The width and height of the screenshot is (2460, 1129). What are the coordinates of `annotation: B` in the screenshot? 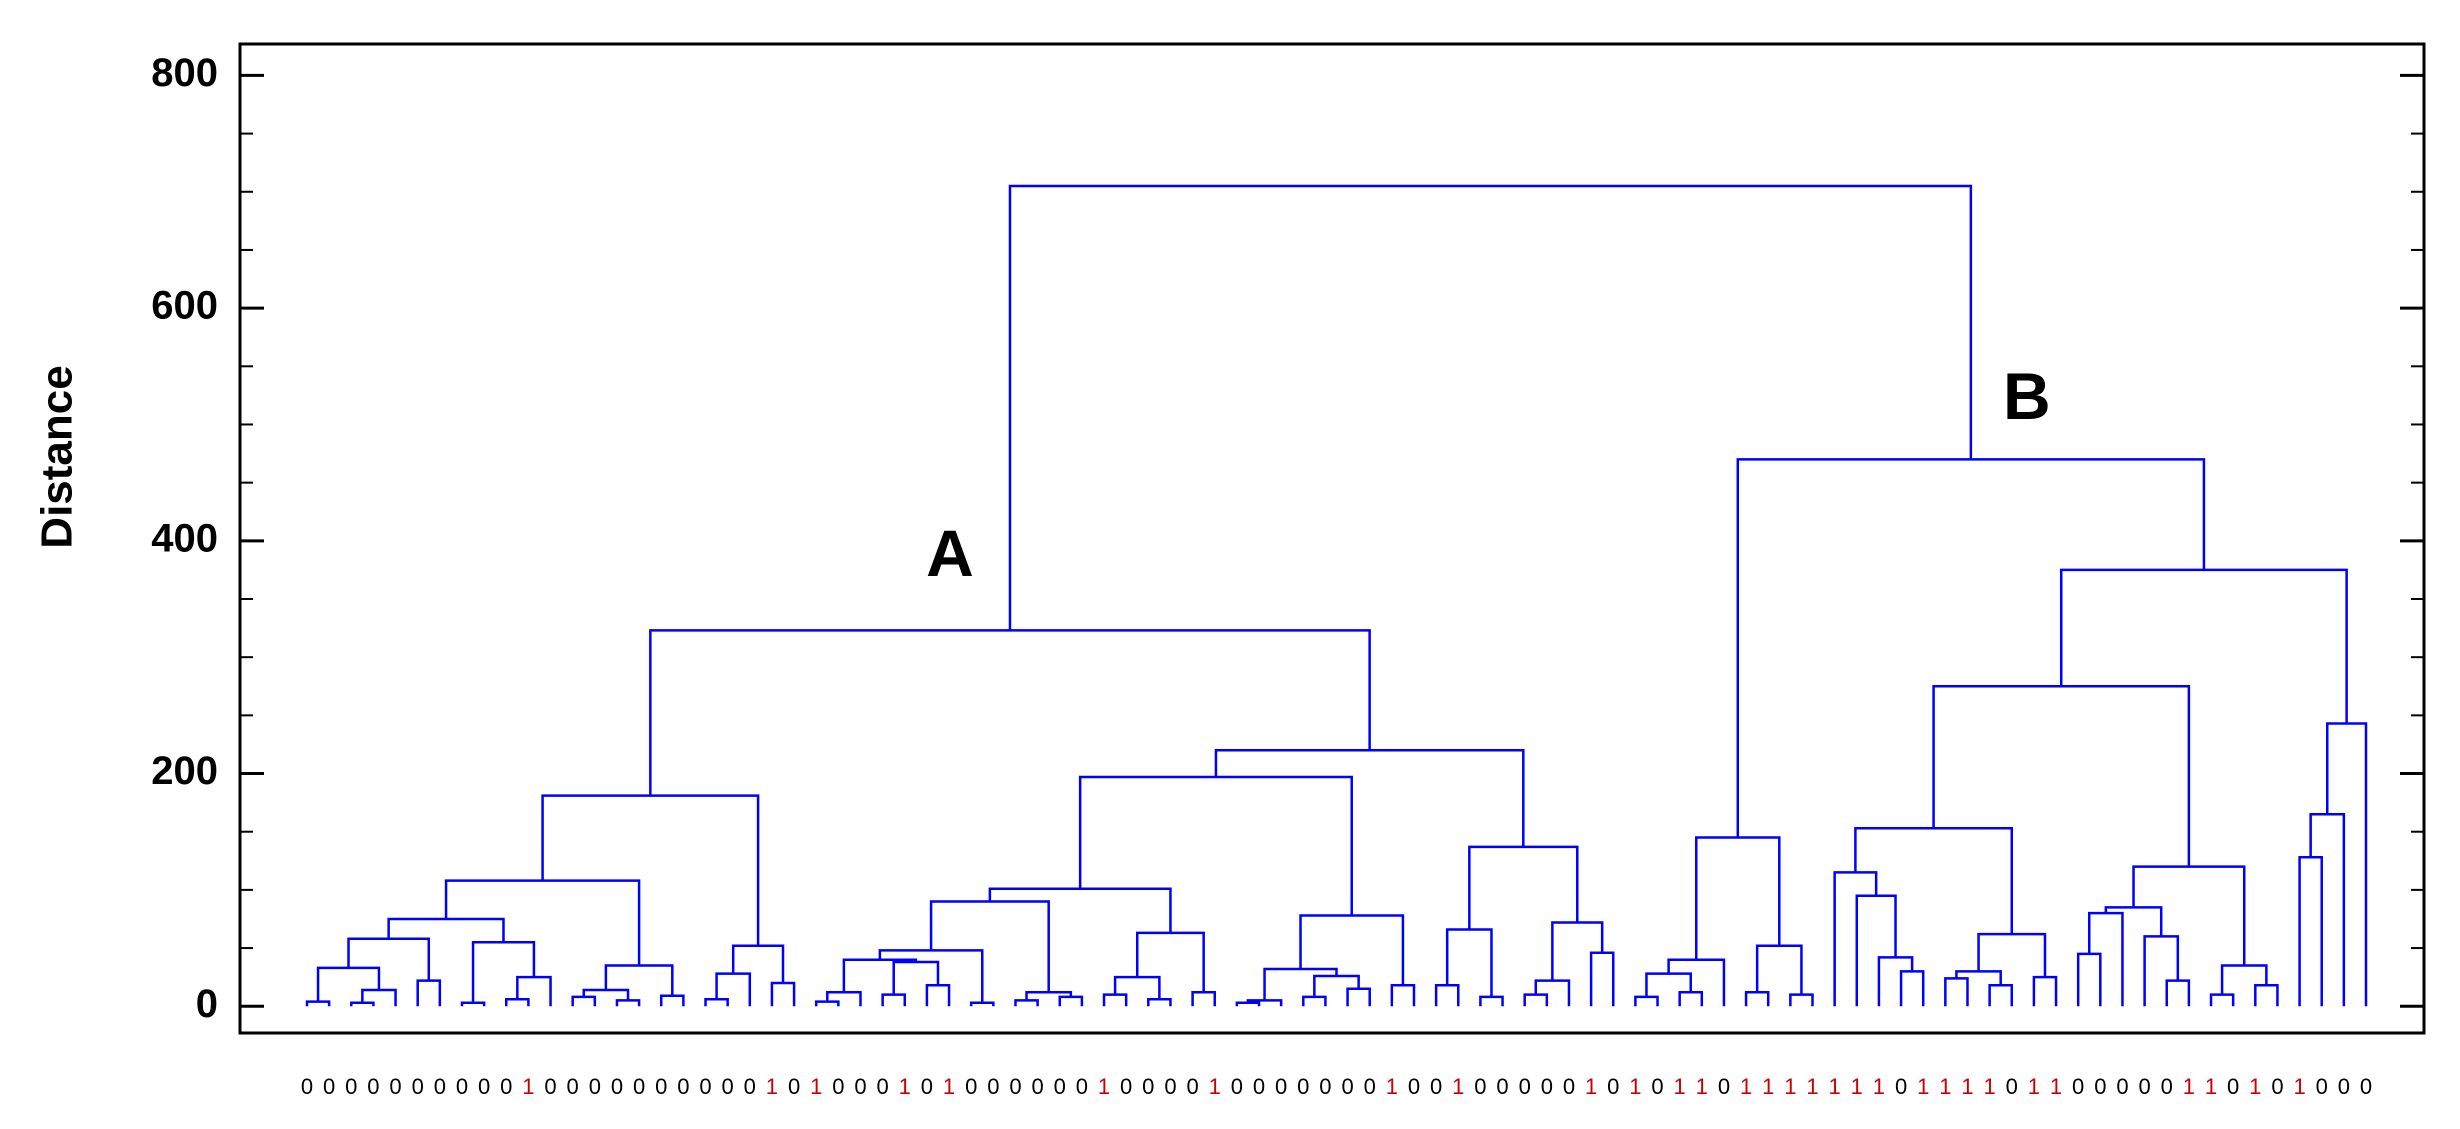 It's located at (2027, 396).